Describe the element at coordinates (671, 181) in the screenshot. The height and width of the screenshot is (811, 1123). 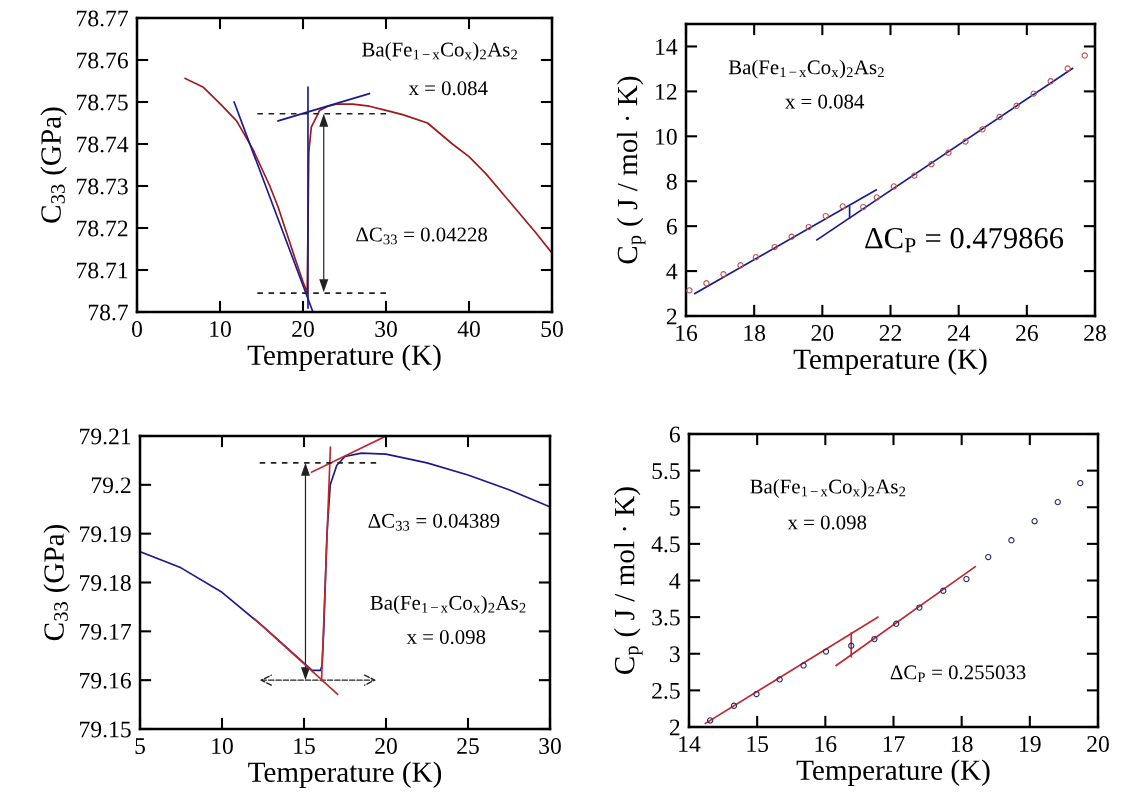
I see `y-tick-label: 8` at that location.